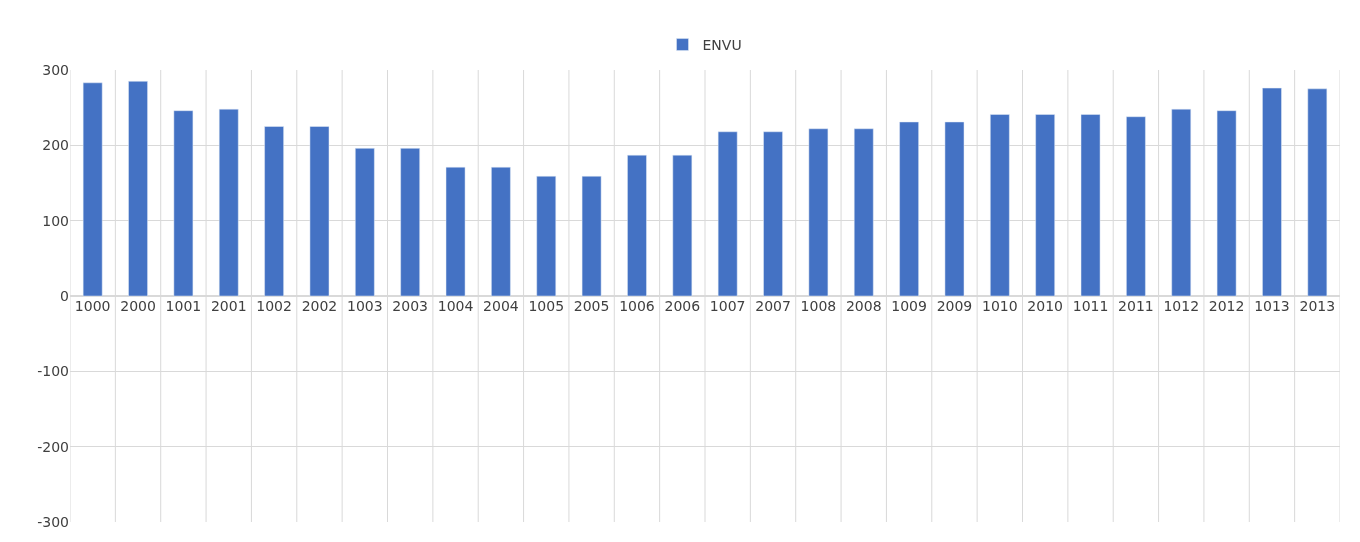 The image size is (1360, 542). What do you see at coordinates (455, 306) in the screenshot?
I see `x-tick-label: 1004` at bounding box center [455, 306].